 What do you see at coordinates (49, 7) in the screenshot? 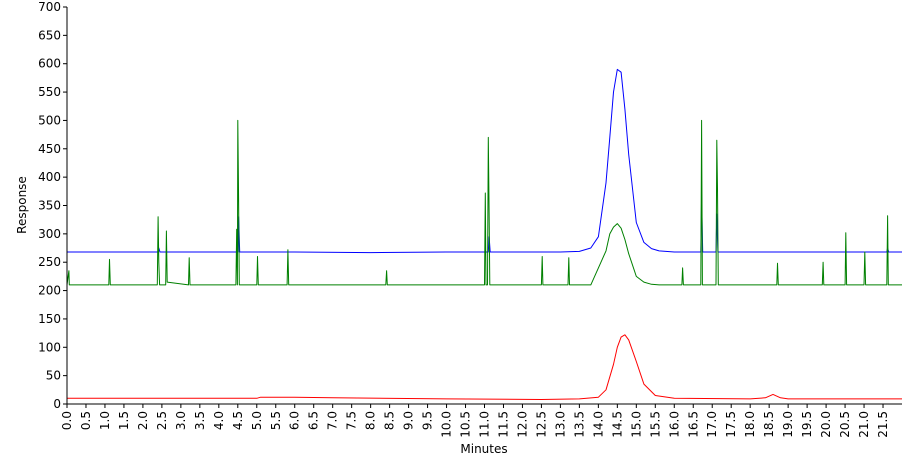
I see `y-tick-label: 700` at bounding box center [49, 7].